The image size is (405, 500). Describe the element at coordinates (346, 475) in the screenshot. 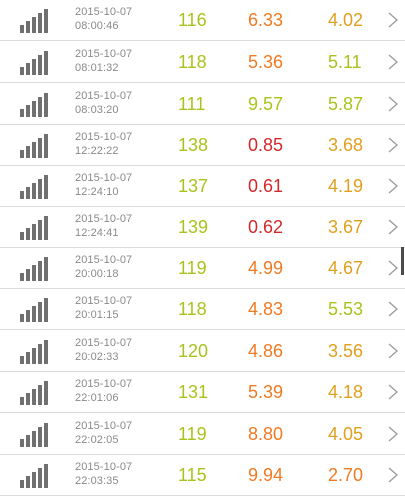

I see `value-3: 2.70` at that location.